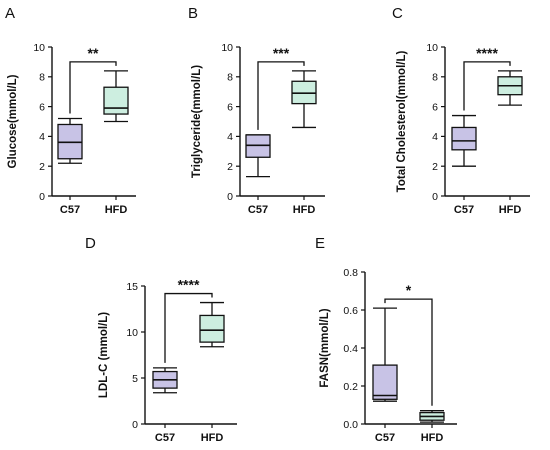  What do you see at coordinates (10, 13) in the screenshot?
I see `panel-letter: A` at bounding box center [10, 13].